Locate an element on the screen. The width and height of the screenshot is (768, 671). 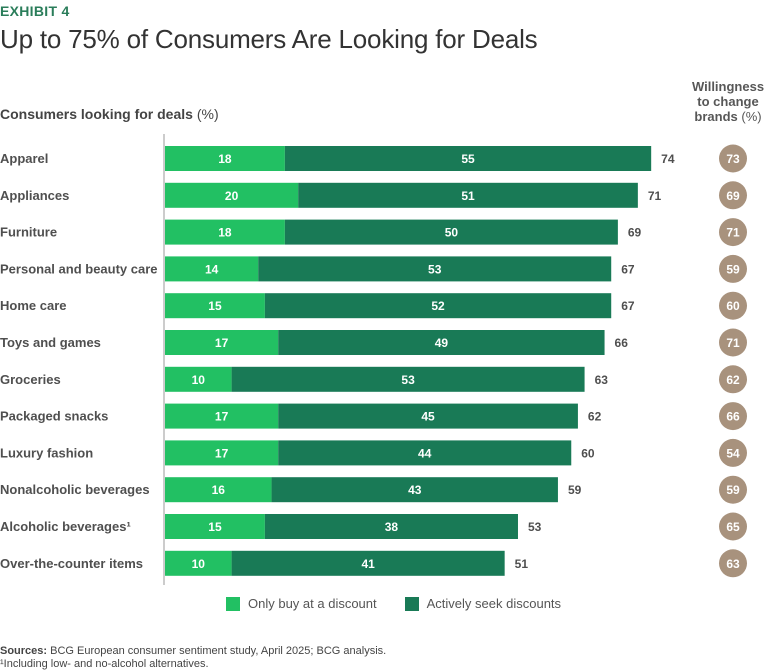
bar-value-label-over-the-counter-items-actively-seek-discounts: 41 is located at coordinates (368, 564).